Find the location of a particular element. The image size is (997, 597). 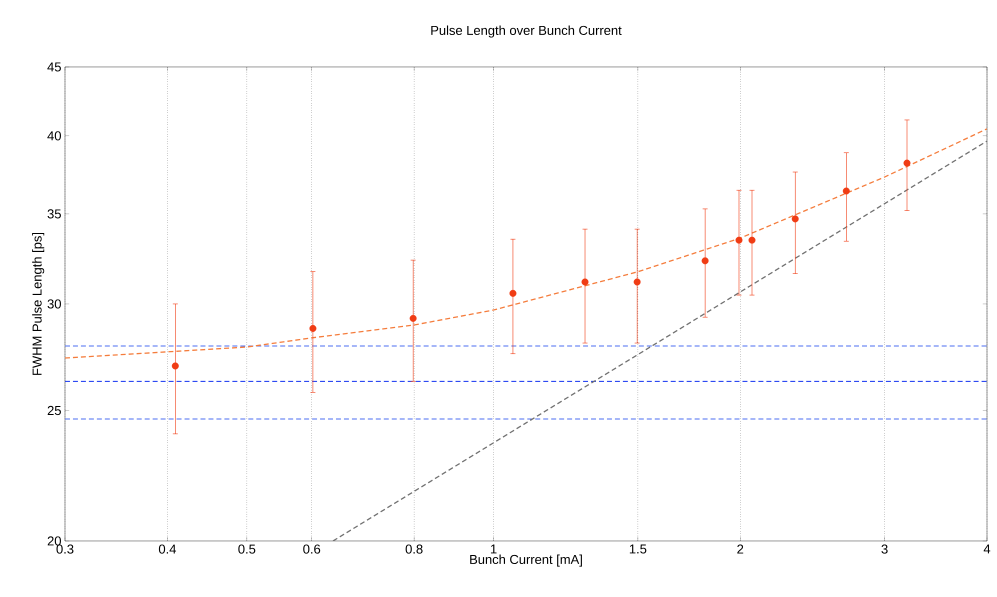

y-tick-label: 25 is located at coordinates (54, 411).